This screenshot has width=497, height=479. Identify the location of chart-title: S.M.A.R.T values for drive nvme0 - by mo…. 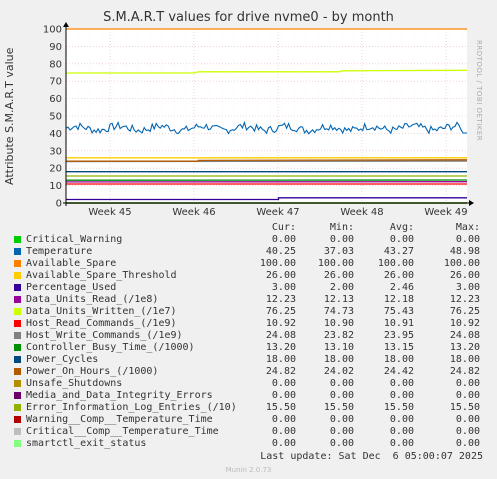
(248, 17).